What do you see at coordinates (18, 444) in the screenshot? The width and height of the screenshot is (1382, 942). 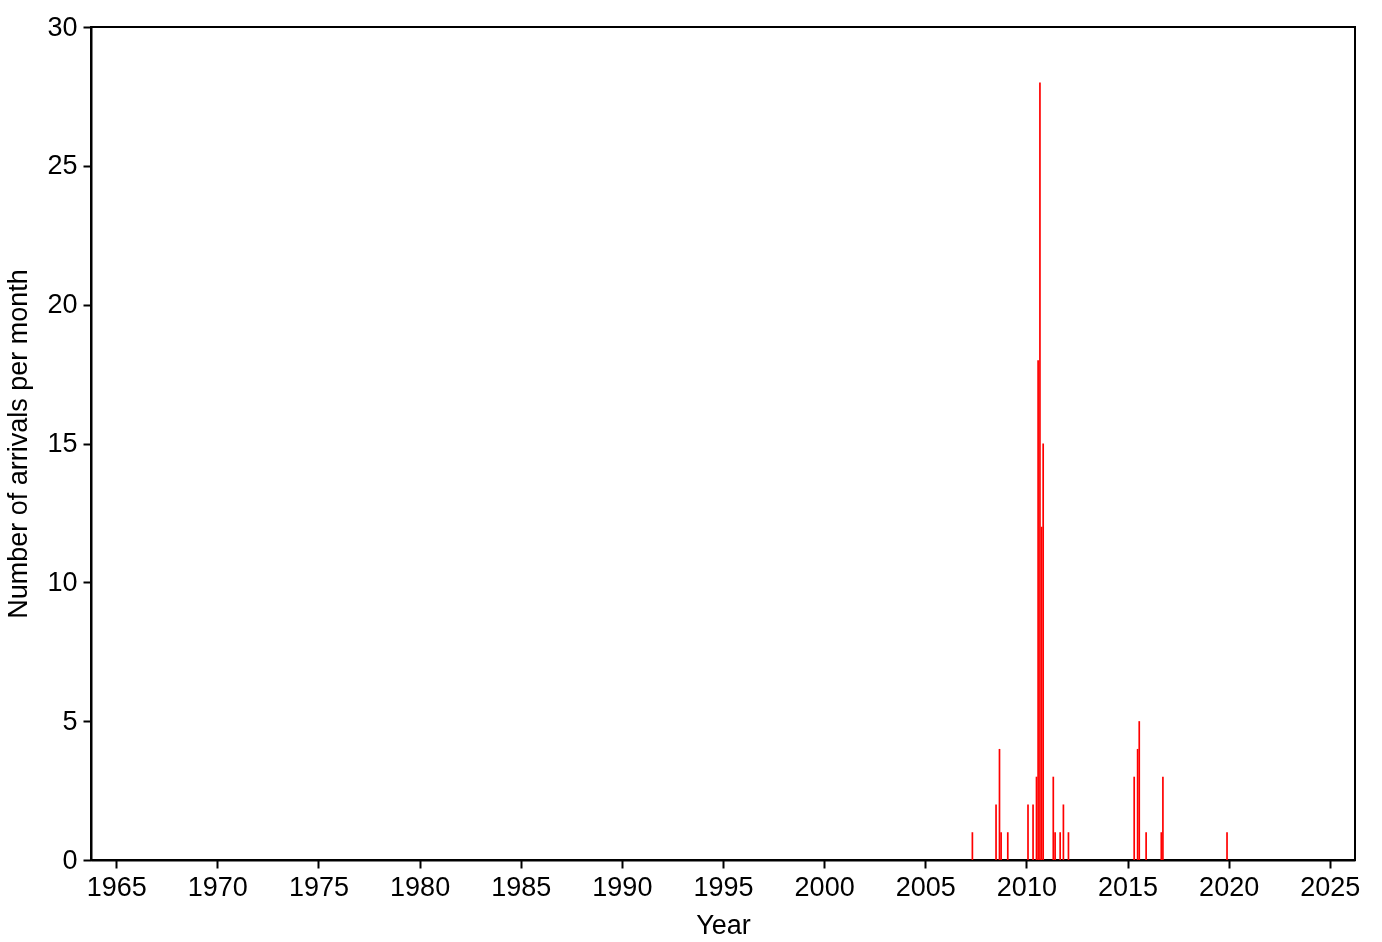 I see `y-axis-title: Number of arrivals per month` at bounding box center [18, 444].